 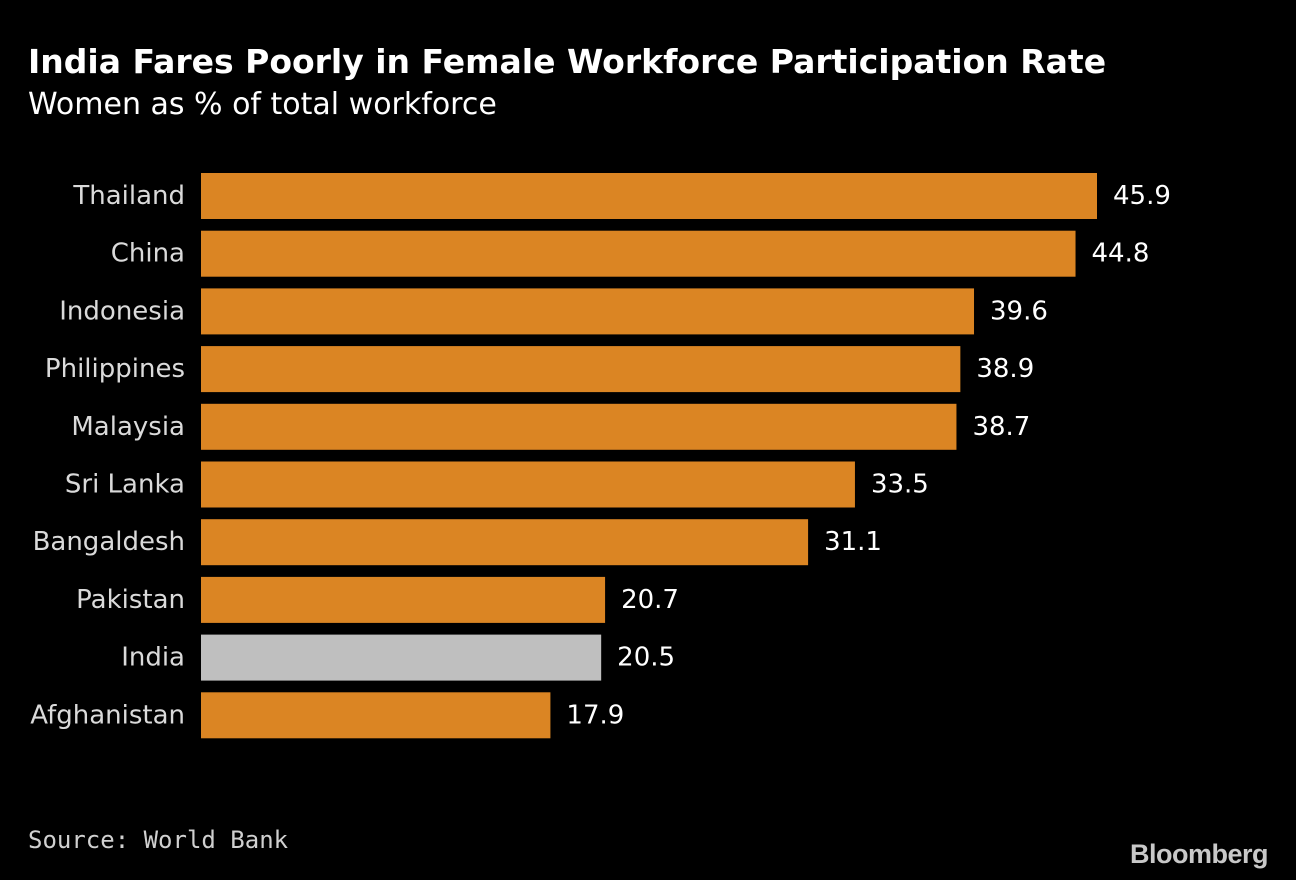 I want to click on value-label: 44.8, so click(x=1121, y=254).